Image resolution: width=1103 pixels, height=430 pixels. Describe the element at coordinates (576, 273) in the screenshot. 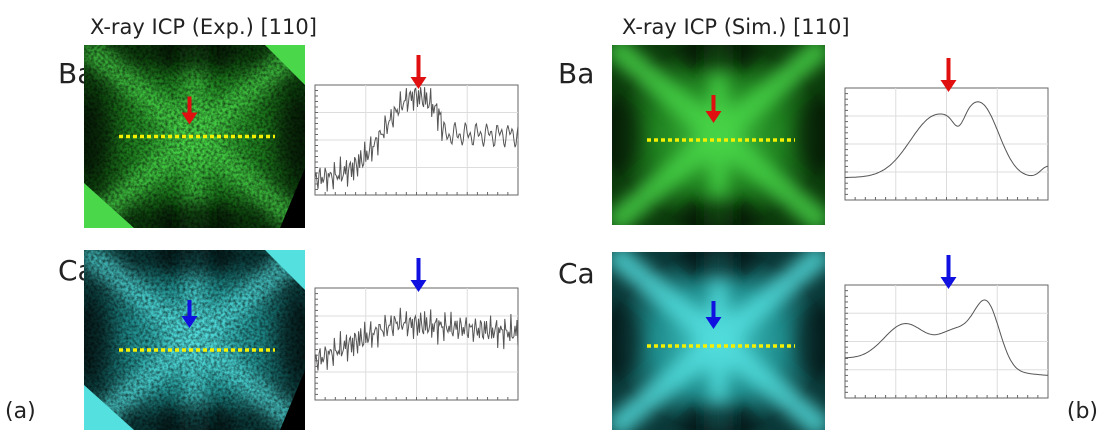

I see `element-label: Ca` at that location.